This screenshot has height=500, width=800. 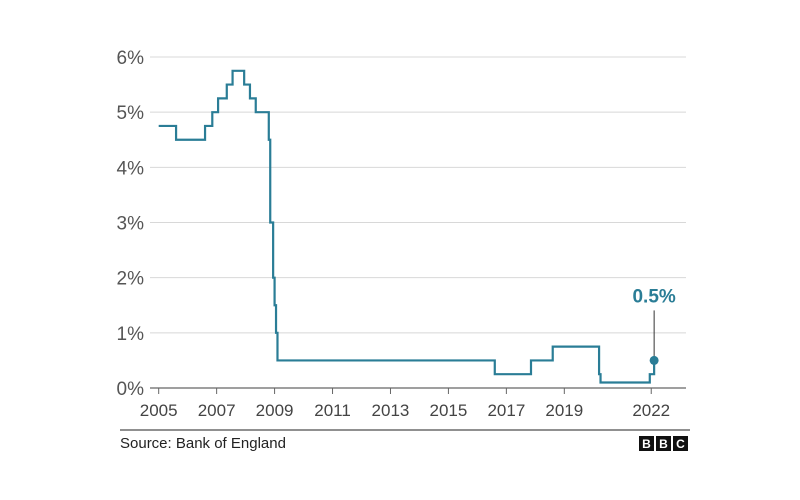 What do you see at coordinates (332, 410) in the screenshot?
I see `x-tick-label: 2011` at bounding box center [332, 410].